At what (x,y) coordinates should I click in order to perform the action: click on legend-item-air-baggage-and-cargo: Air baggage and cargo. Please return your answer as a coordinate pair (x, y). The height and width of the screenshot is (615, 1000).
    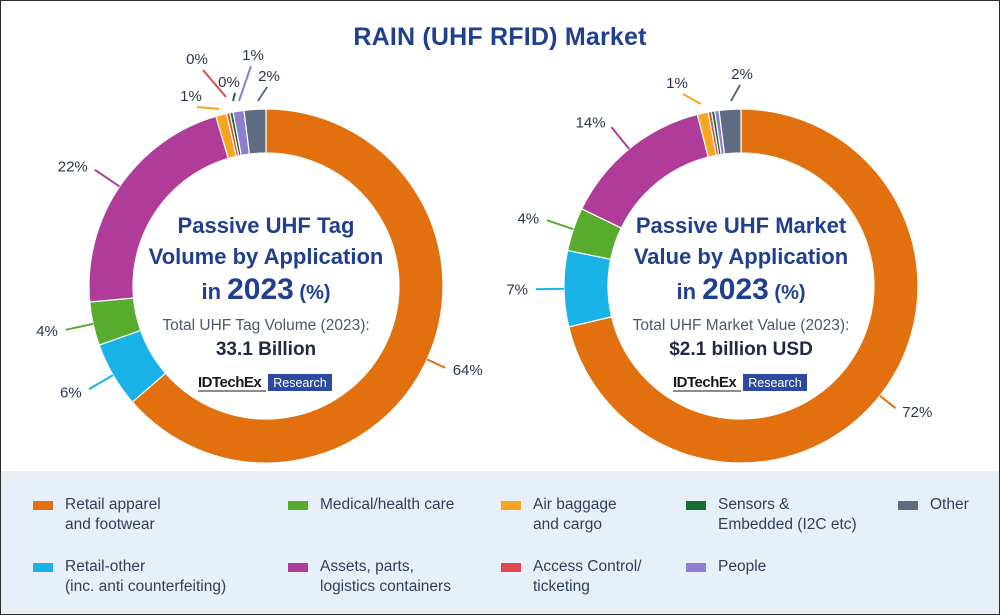
    Looking at the image, I should click on (559, 515).